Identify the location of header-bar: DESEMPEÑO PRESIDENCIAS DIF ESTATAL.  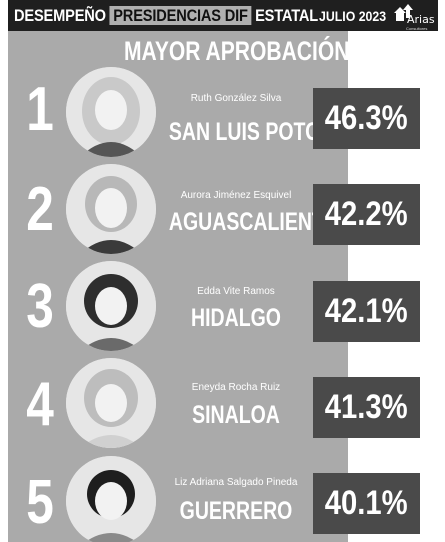
(223, 15).